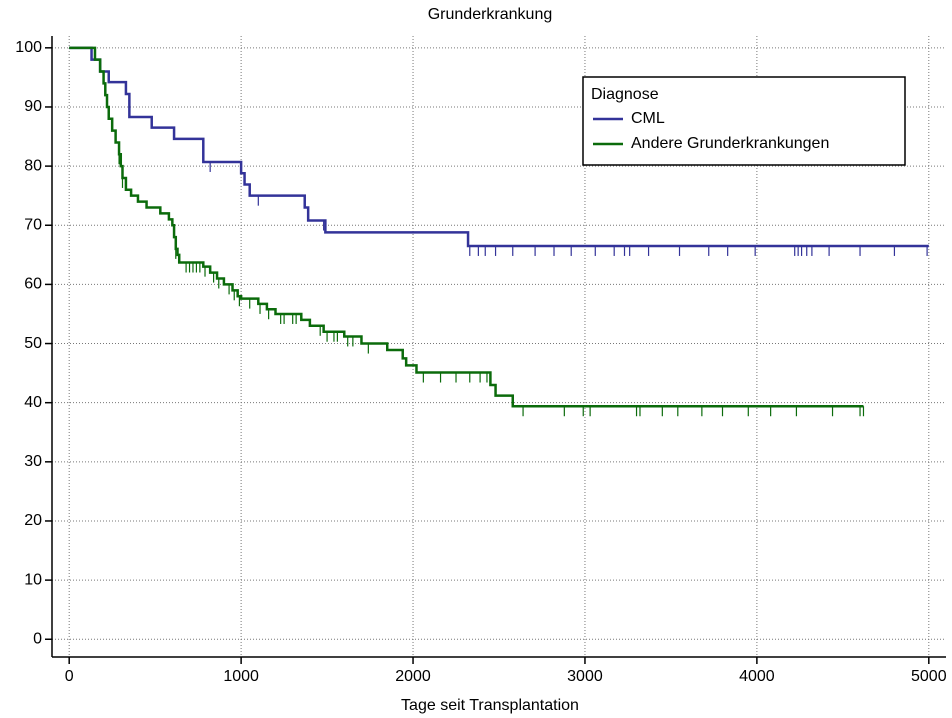  I want to click on x-tick-label: 5000, so click(929, 676).